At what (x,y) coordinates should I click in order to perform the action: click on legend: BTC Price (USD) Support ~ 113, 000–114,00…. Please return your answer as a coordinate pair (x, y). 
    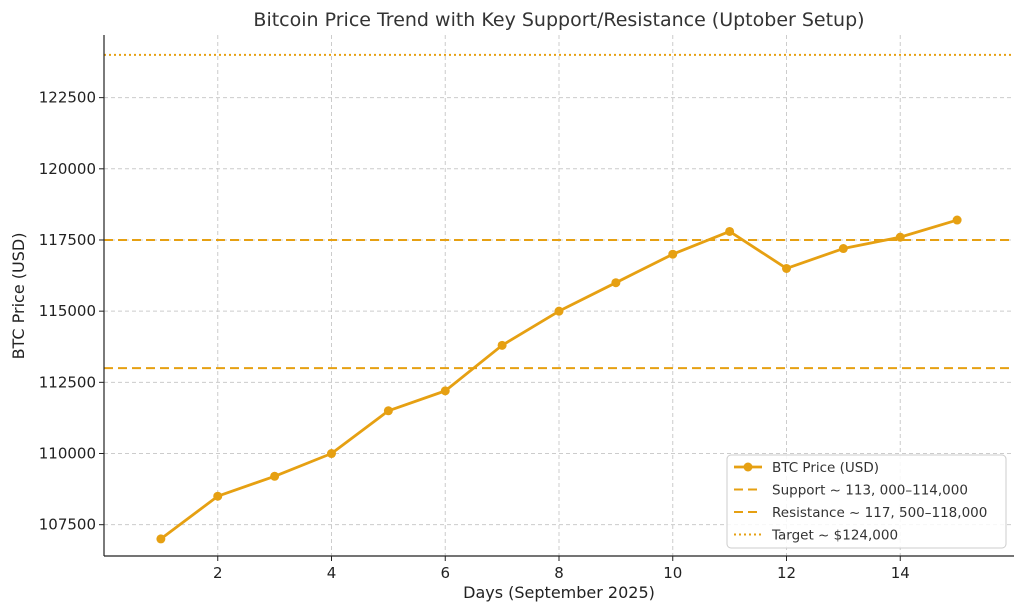
    Looking at the image, I should click on (866, 501).